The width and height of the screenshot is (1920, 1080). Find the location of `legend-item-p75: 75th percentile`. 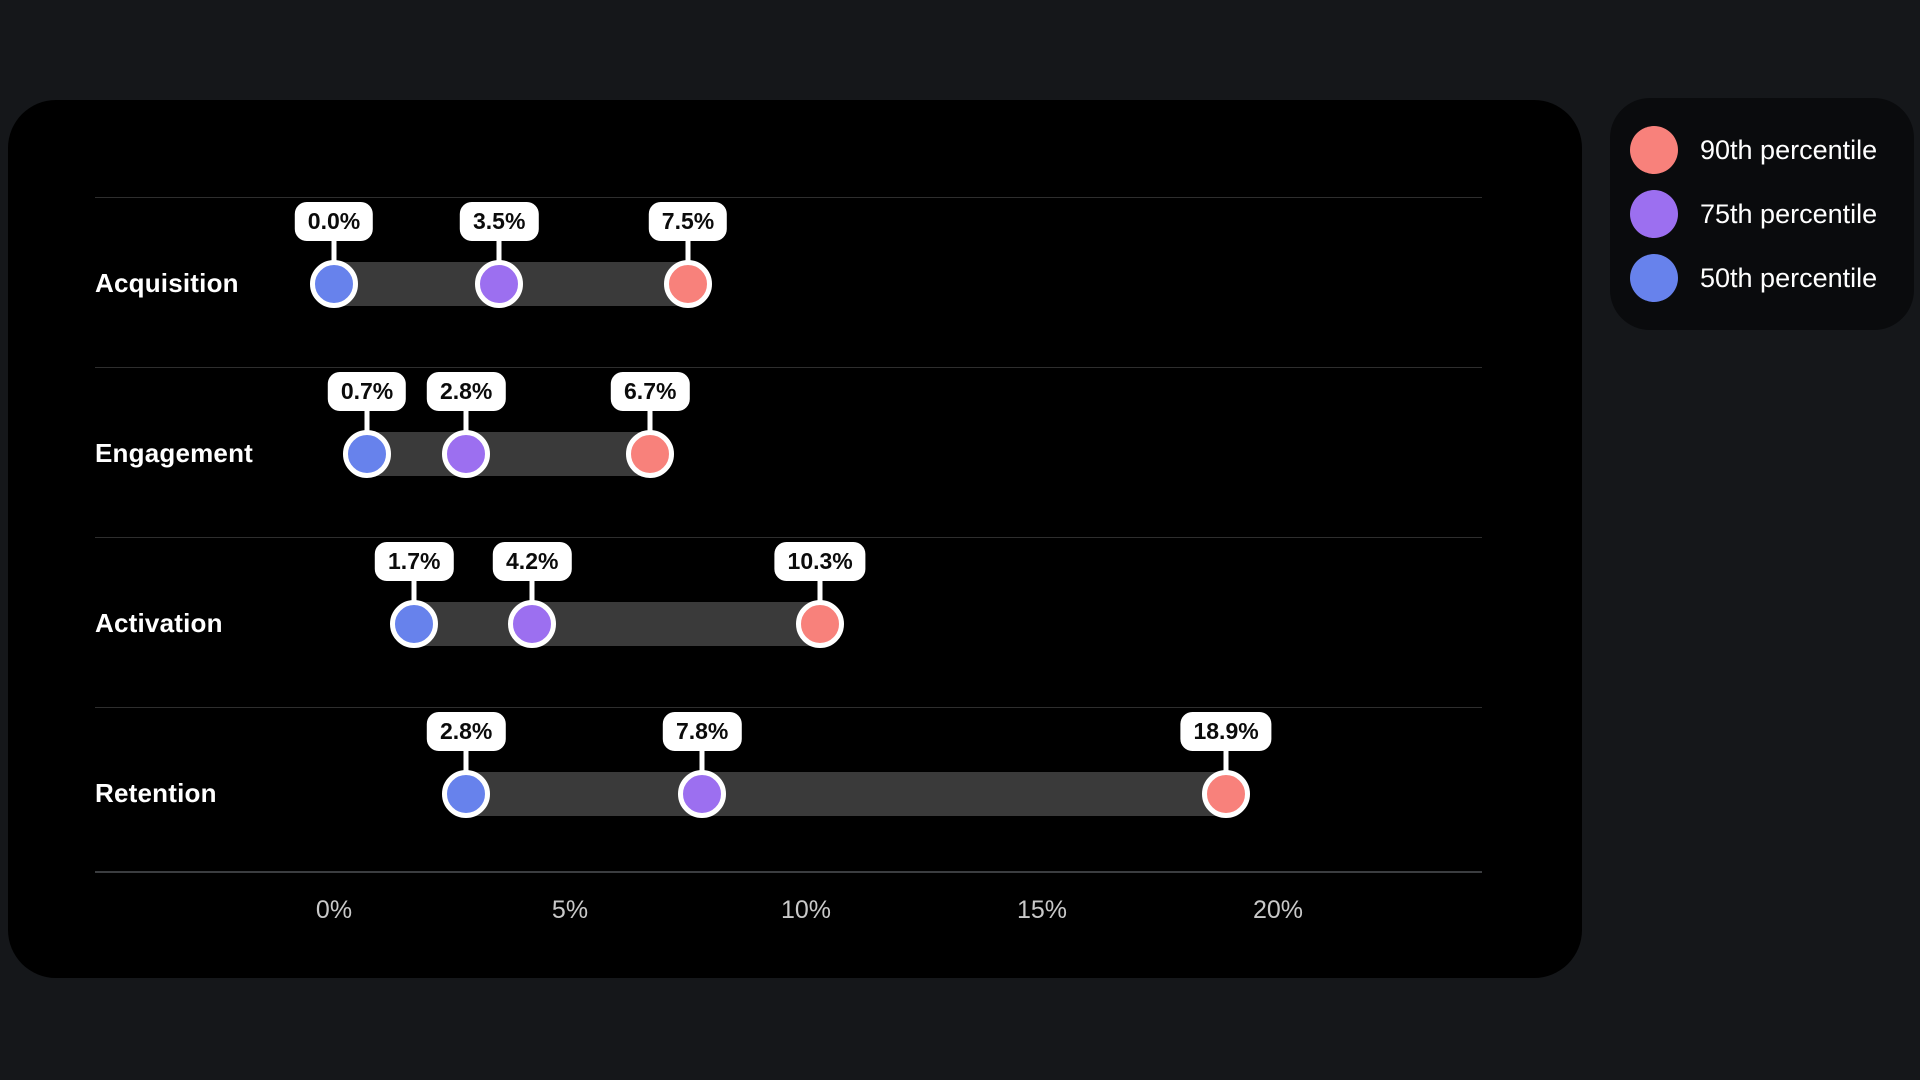

legend-item-p75: 75th percentile is located at coordinates (1772, 214).